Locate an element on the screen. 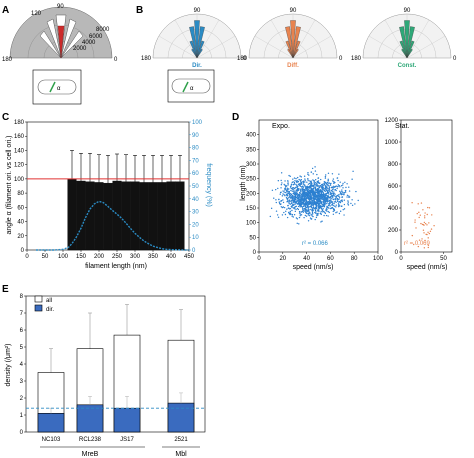 This screenshot has width=474, height=458. legend-label-dir: dir. is located at coordinates (50, 310).